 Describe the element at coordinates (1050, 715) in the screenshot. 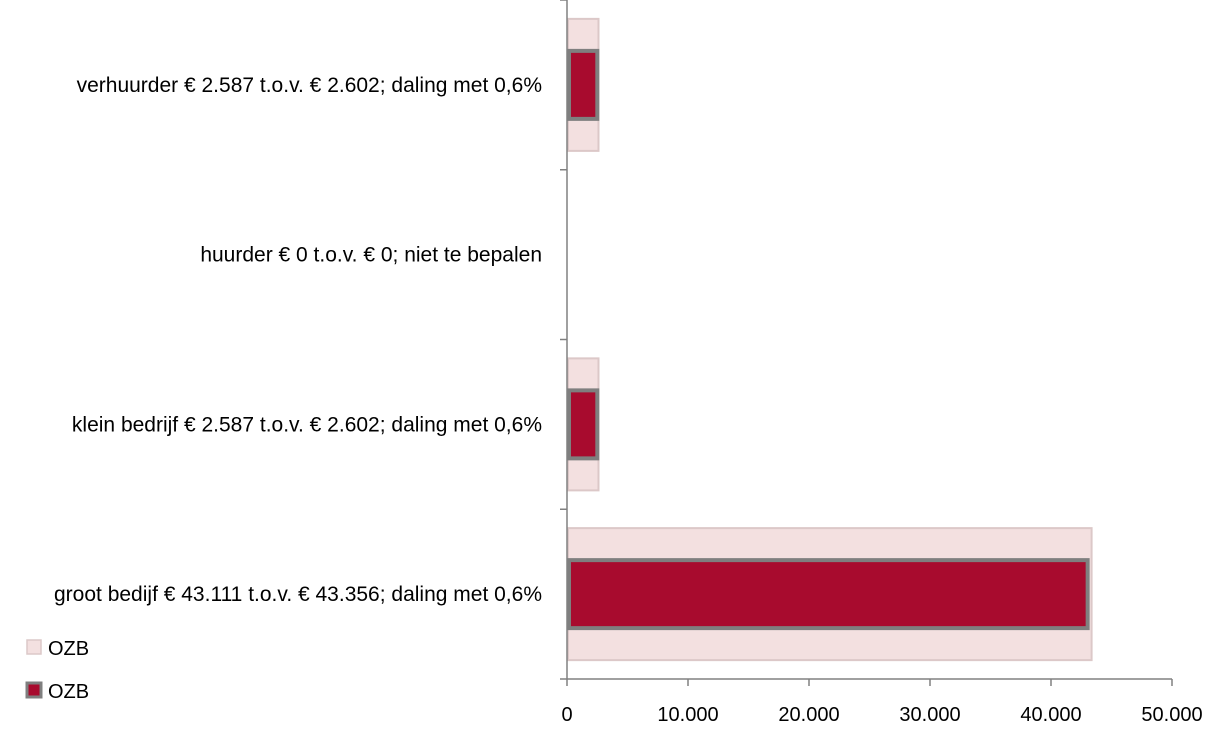

I see `x-tick-label: 40.000` at that location.